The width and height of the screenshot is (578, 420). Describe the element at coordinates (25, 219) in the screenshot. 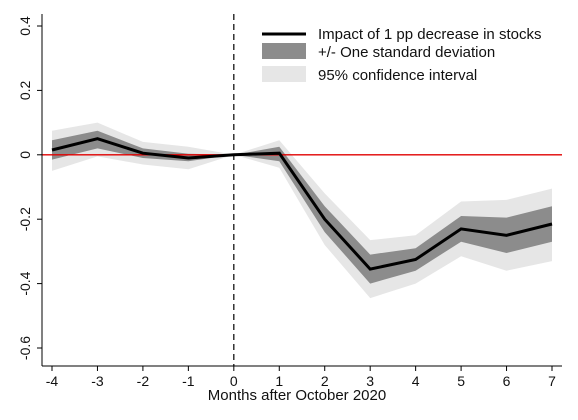

I see `y-tick-label: -0.2` at that location.